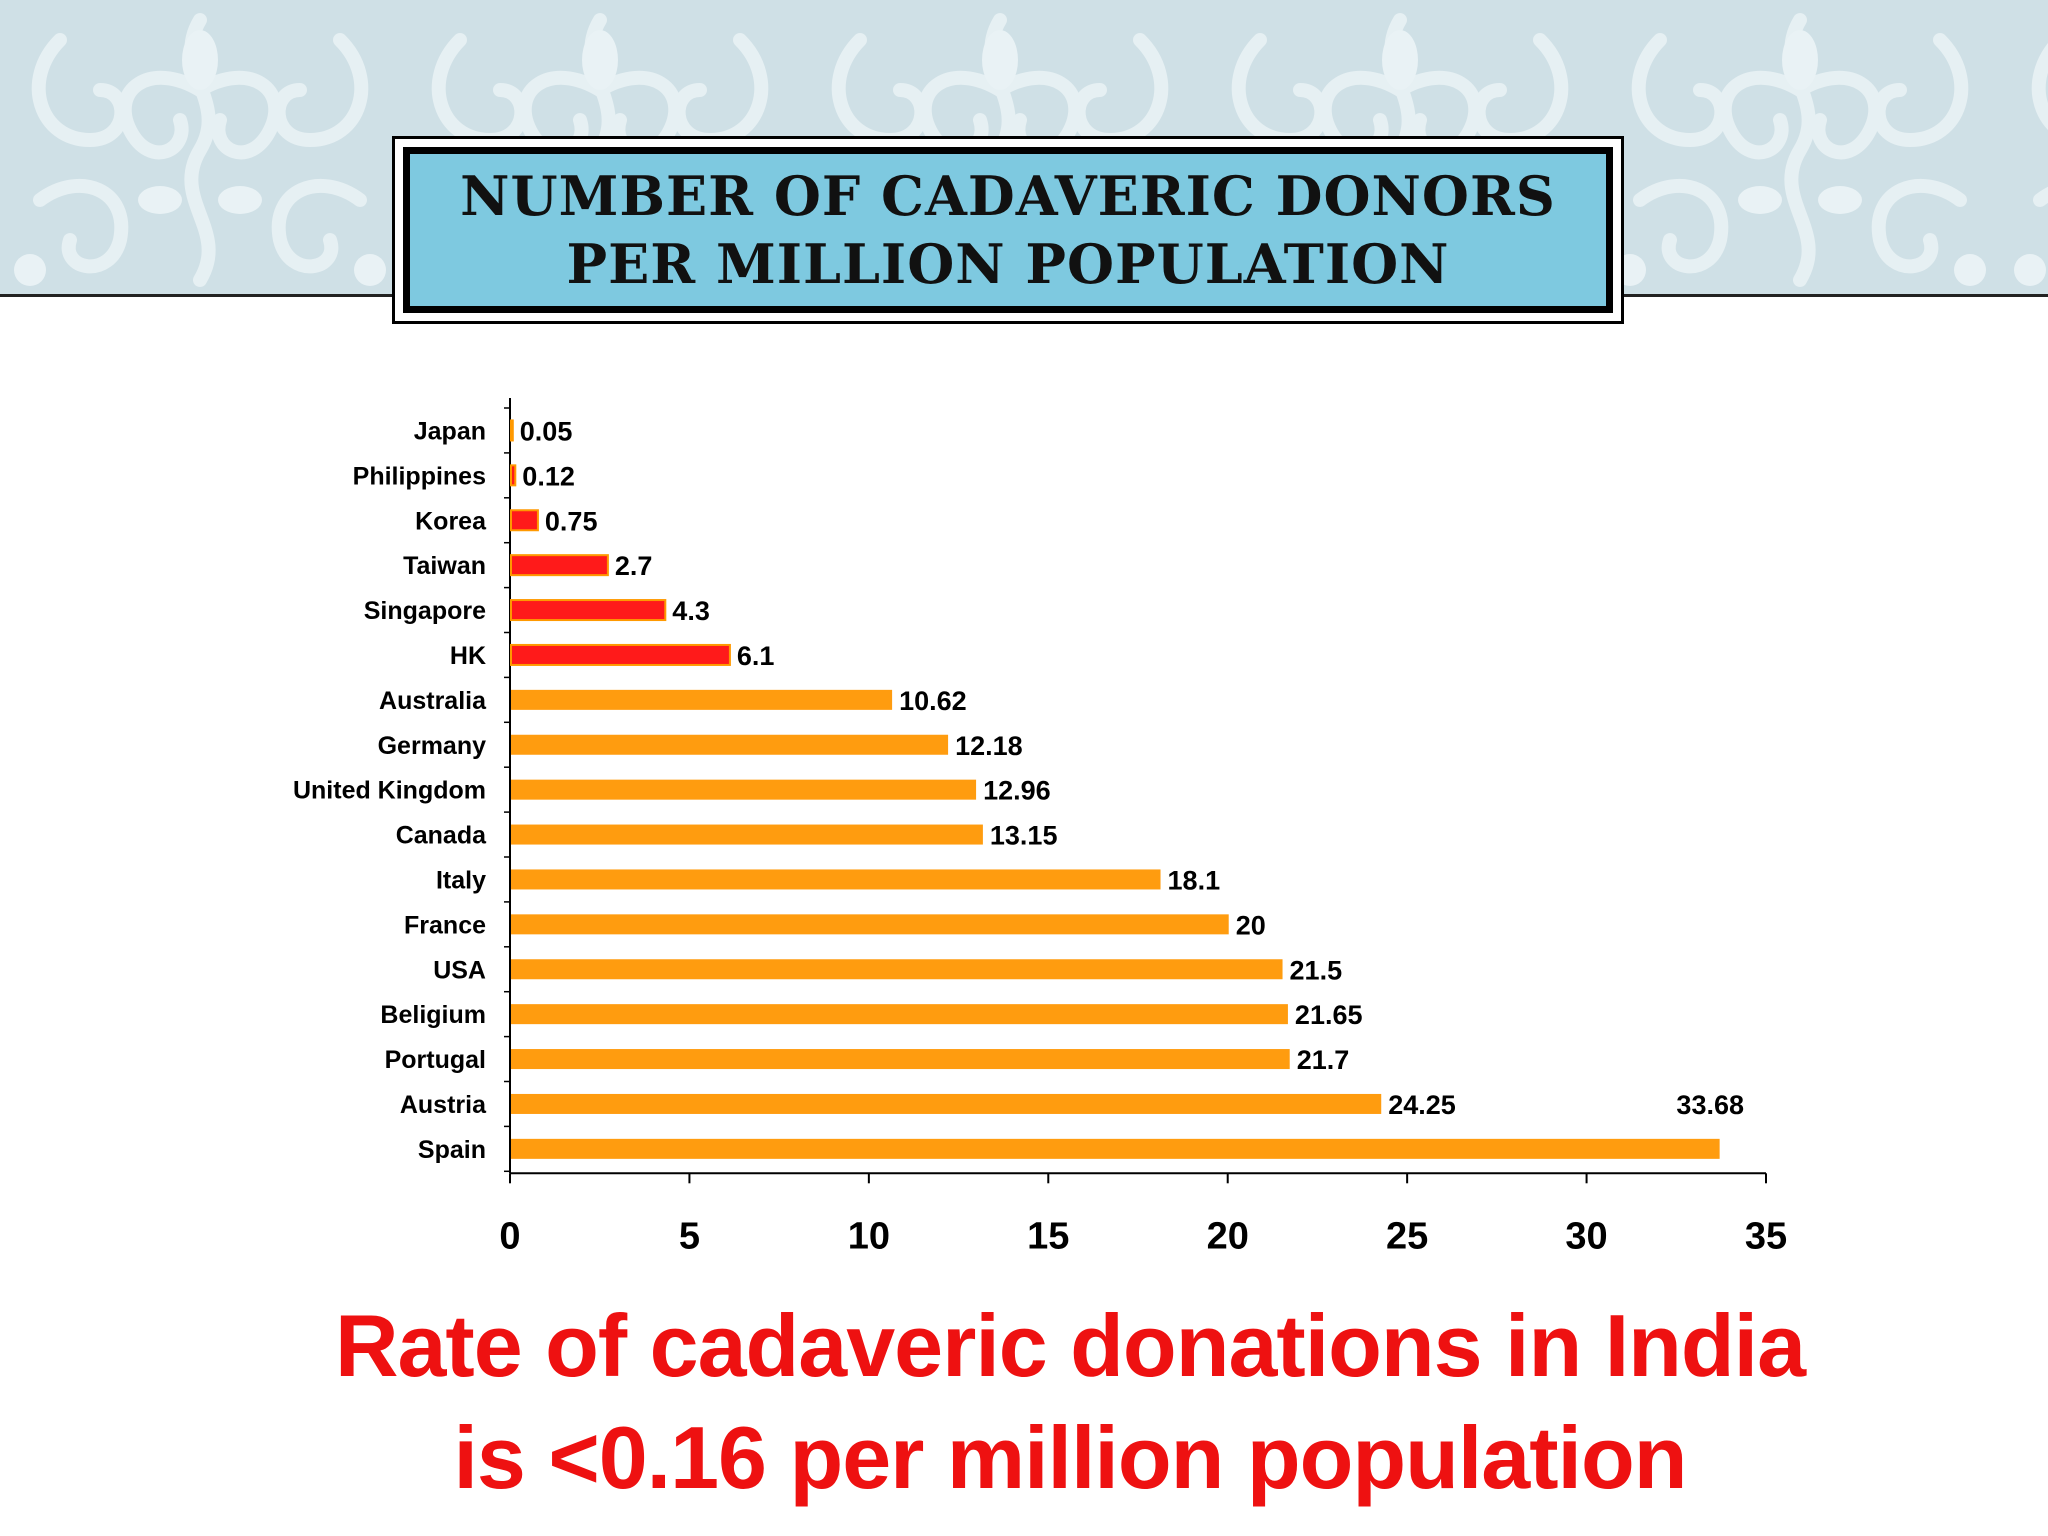 This screenshot has height=1536, width=2048. Describe the element at coordinates (445, 925) in the screenshot. I see `category-label: France` at that location.